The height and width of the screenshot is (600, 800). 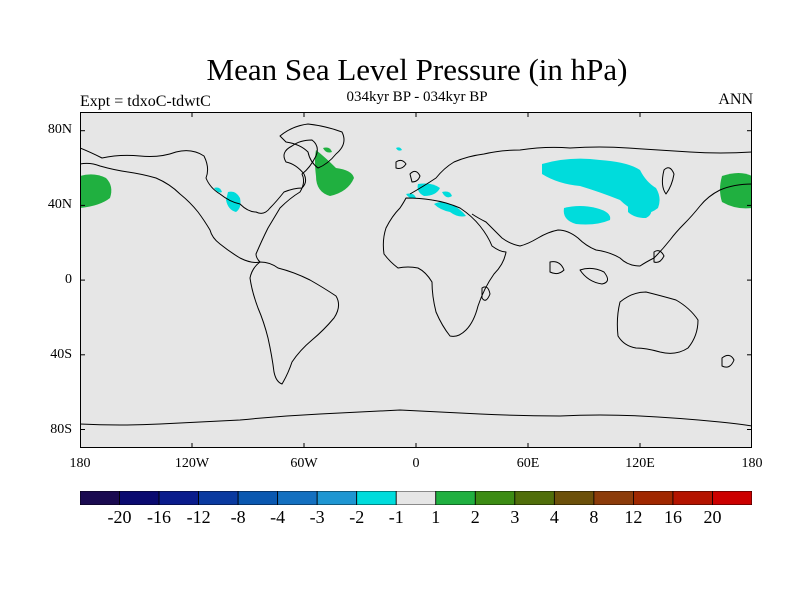 What do you see at coordinates (594, 517) in the screenshot?
I see `colorbar-label: 8` at bounding box center [594, 517].